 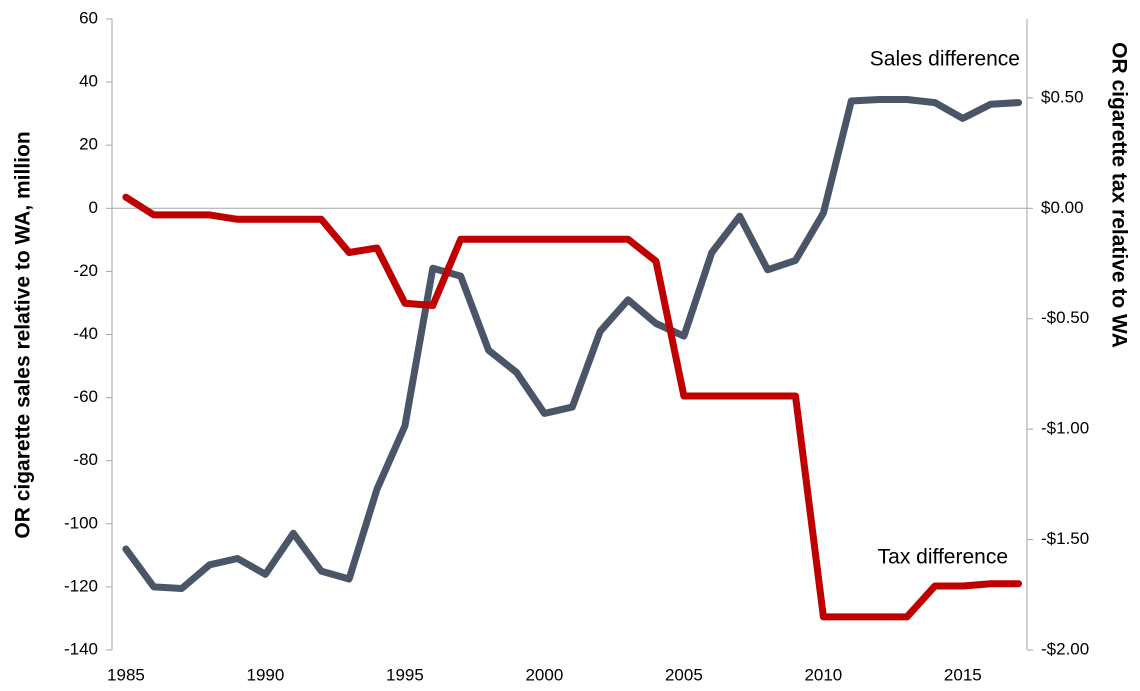 I want to click on x-tick-label: 2010, so click(x=823, y=674).